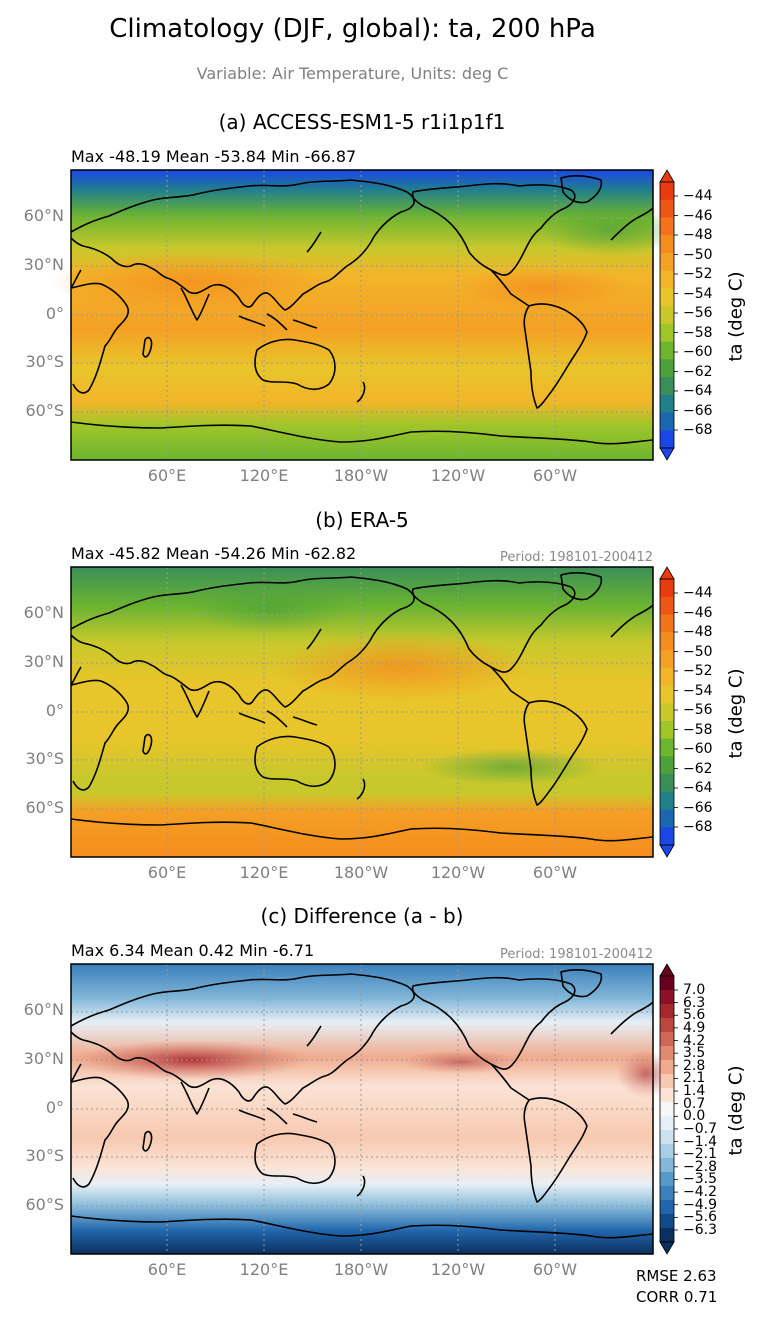 Image resolution: width=765 pixels, height=1320 pixels. I want to click on colorbar-tick-label: −44, so click(698, 196).